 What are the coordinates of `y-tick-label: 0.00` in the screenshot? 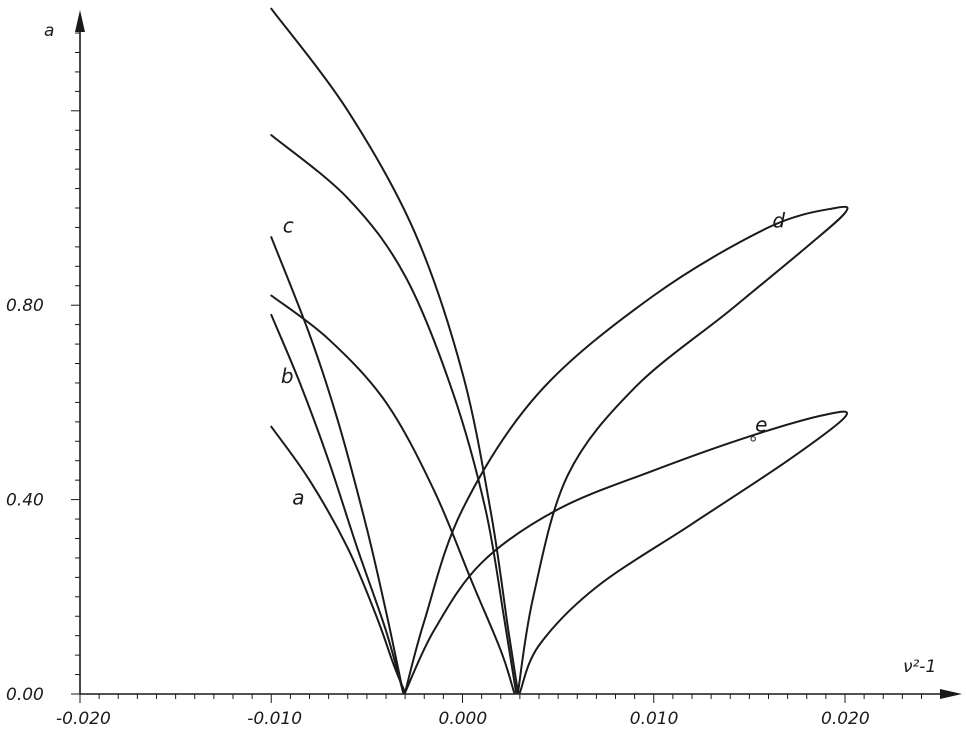 It's located at (25, 695).